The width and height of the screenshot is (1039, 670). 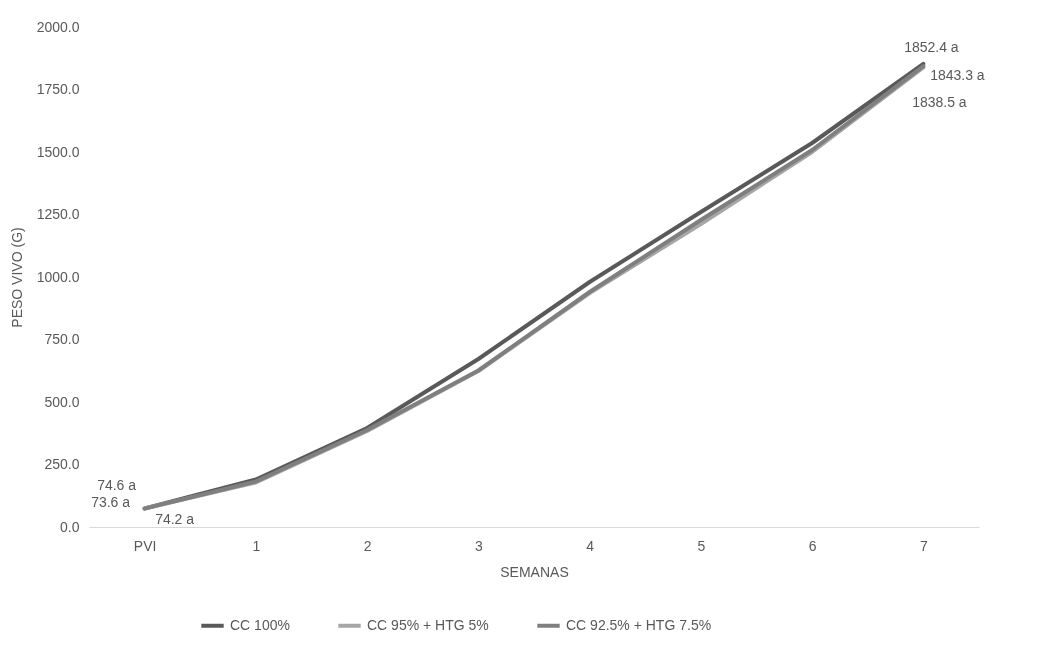 I want to click on y-tick-label: 1000.0, so click(x=58, y=276).